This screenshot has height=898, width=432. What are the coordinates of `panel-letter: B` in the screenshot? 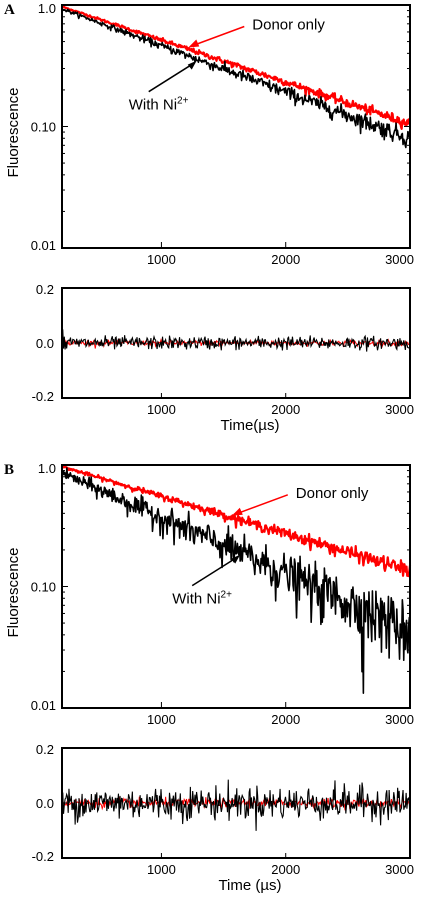 It's located at (9, 470).